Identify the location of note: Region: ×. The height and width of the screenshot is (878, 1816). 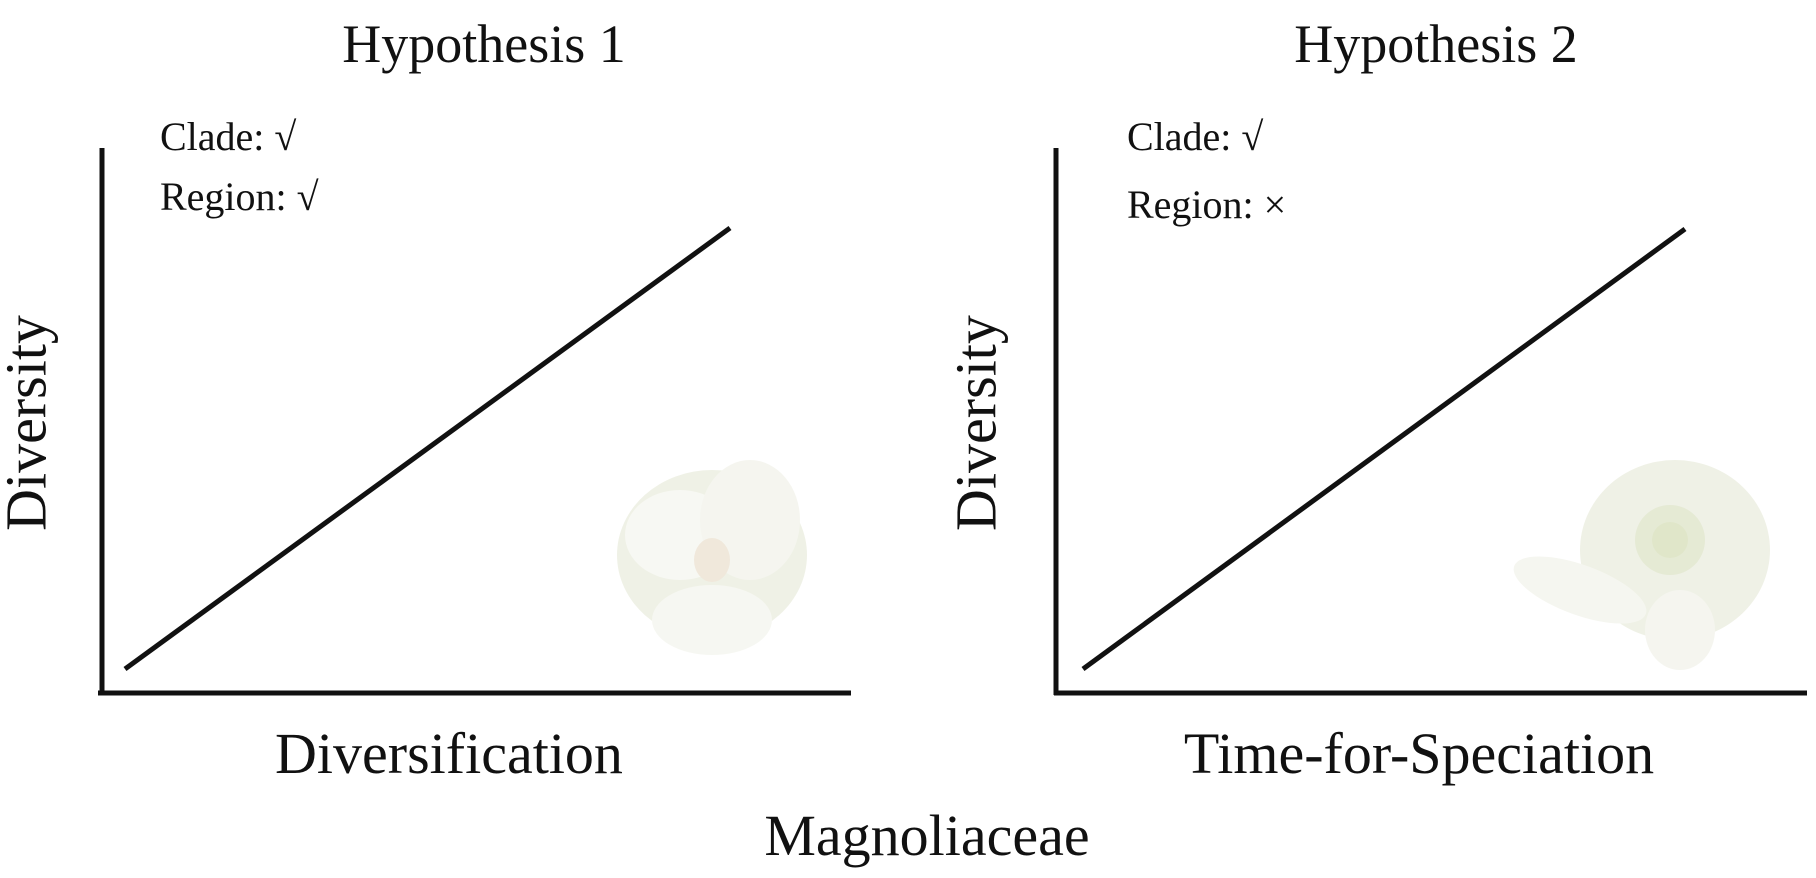
(1206, 204).